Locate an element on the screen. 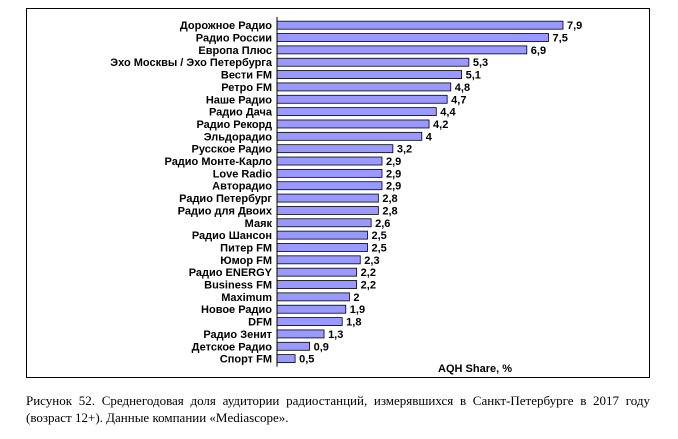  value-label: 4,4 is located at coordinates (448, 113).